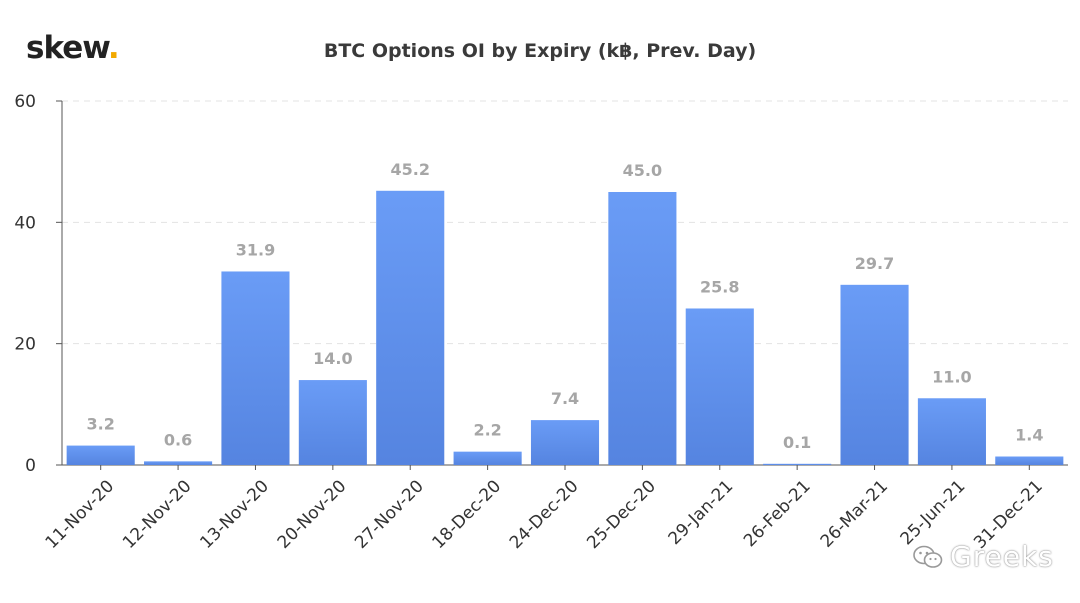 The height and width of the screenshot is (603, 1080). Describe the element at coordinates (1029, 435) in the screenshot. I see `data-label: 1.4` at that location.